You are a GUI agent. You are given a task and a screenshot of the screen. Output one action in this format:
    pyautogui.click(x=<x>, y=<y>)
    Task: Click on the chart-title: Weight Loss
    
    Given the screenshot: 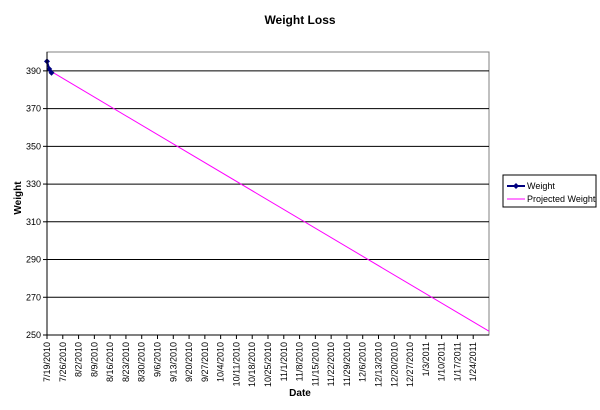 What is the action you would take?
    pyautogui.click(x=299, y=20)
    